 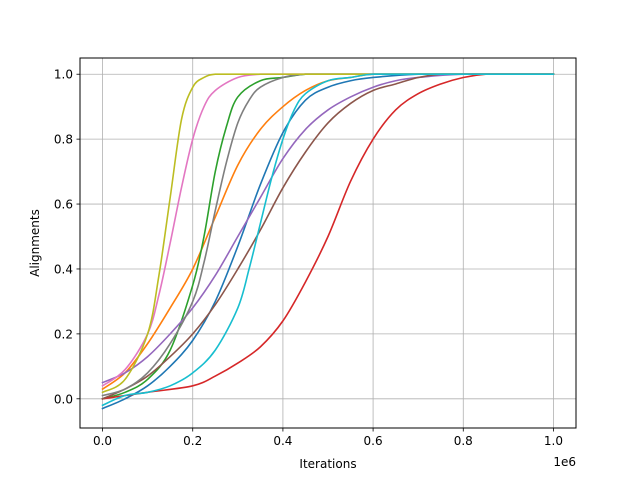 What do you see at coordinates (63, 140) in the screenshot?
I see `y-tick-label: 0.8` at bounding box center [63, 140].